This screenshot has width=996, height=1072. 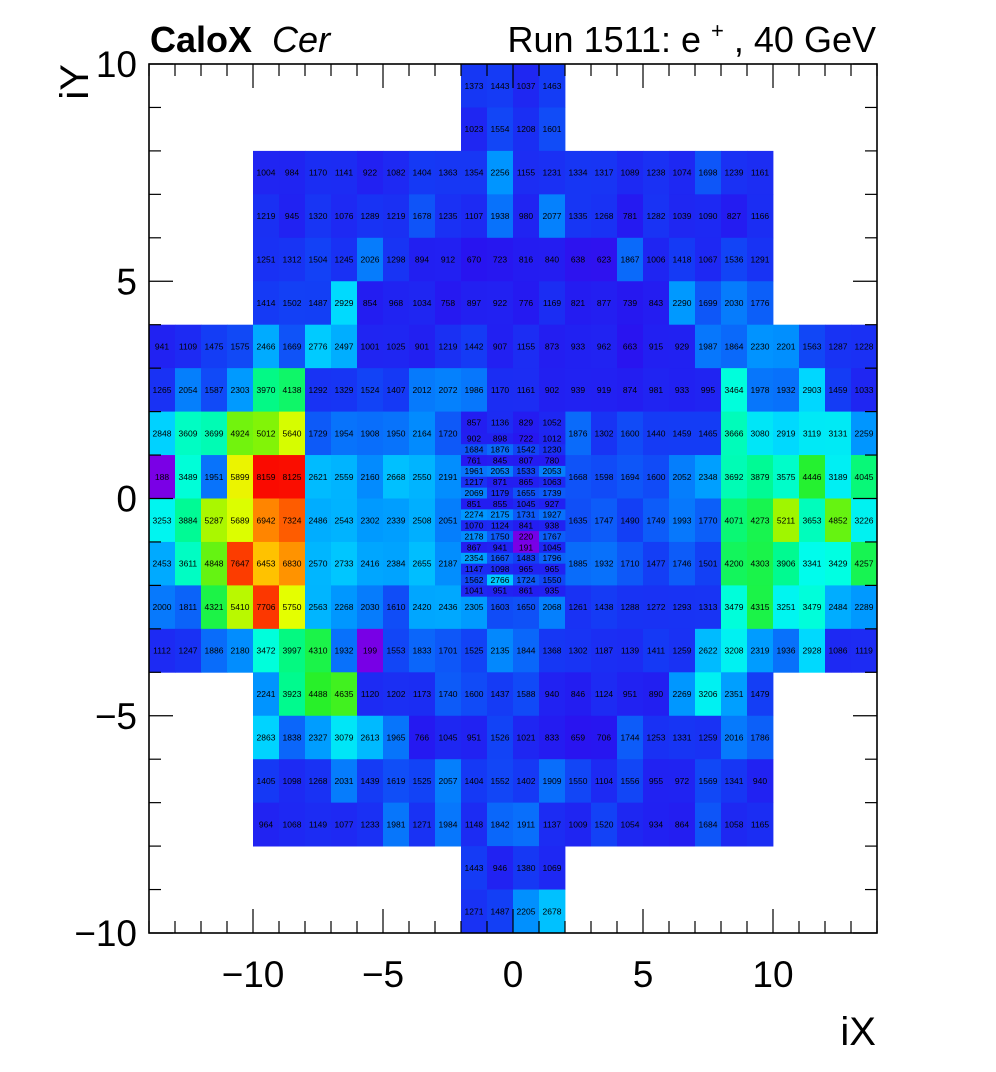 I want to click on cell-value-label: 1070, so click(x=474, y=526).